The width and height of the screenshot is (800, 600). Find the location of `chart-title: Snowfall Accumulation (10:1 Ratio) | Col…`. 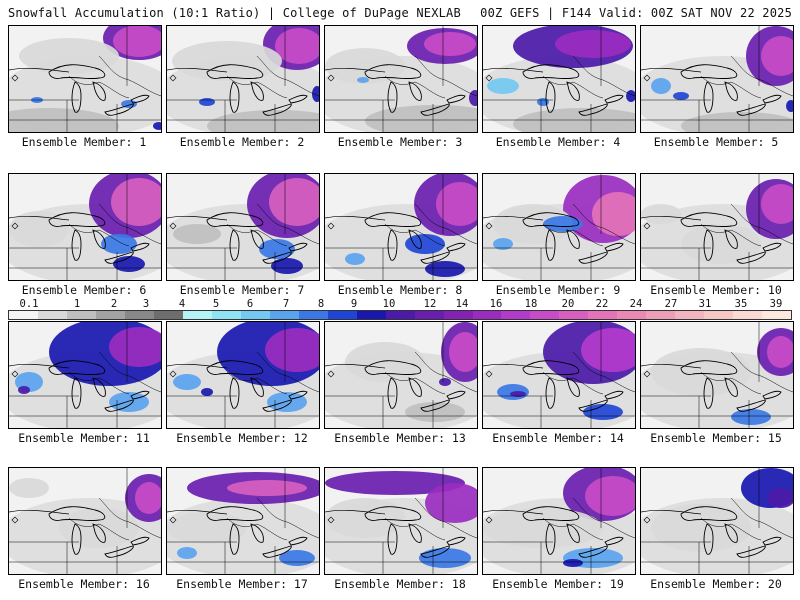

chart-title: Snowfall Accumulation (10:1 Ratio) | Col… is located at coordinates (234, 13).